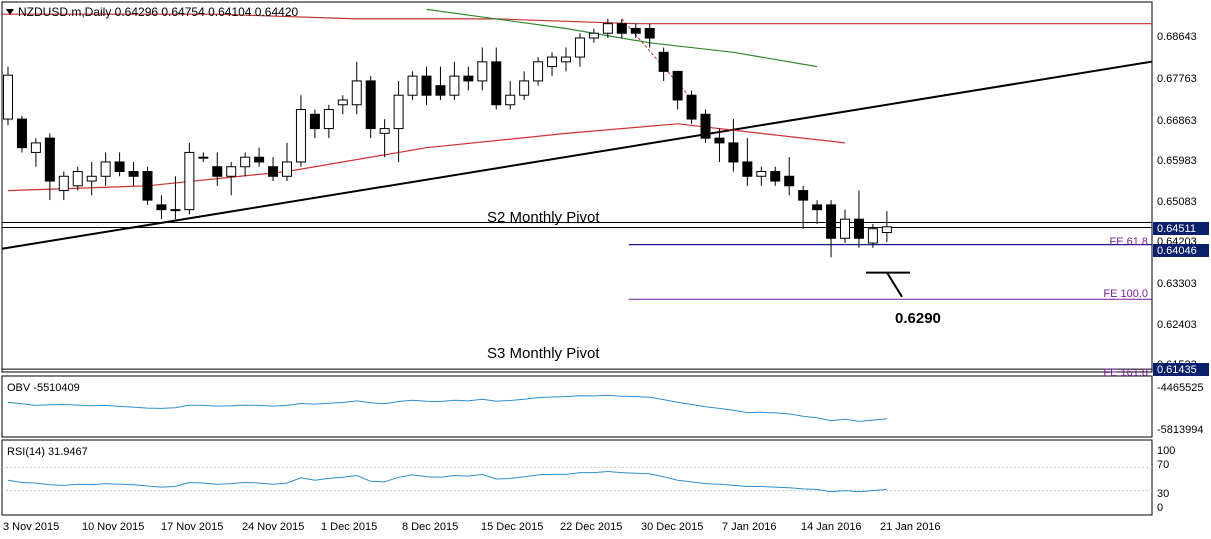  Describe the element at coordinates (1128, 242) in the screenshot. I see `fe618-label: FE 61.8` at that location.